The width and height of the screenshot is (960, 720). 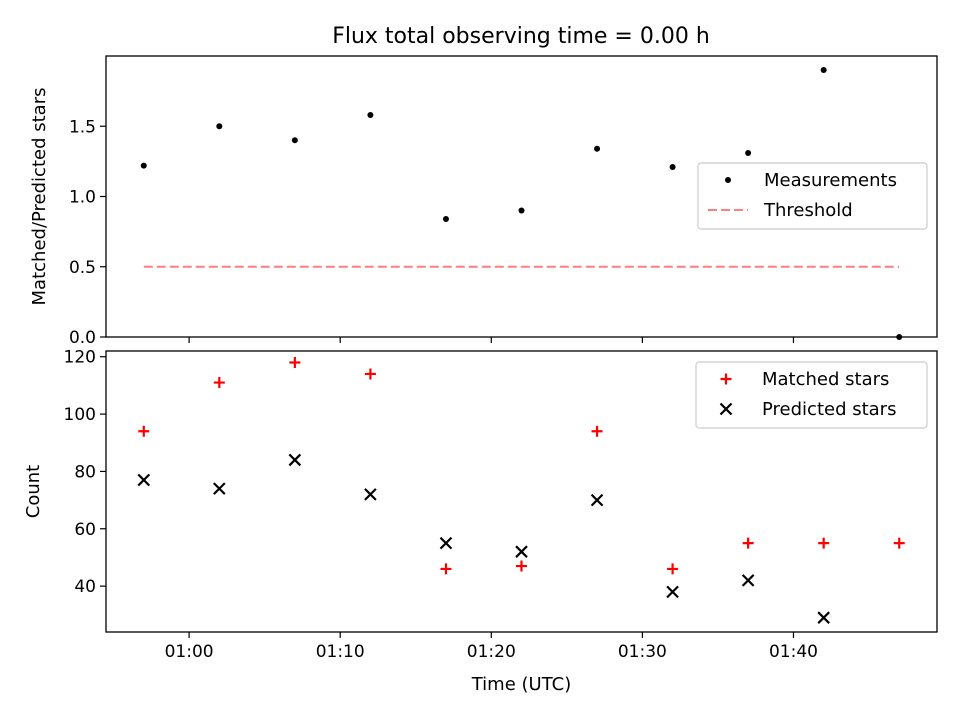 I want to click on figure-title: Flux total observing time = 0.00 h, so click(x=521, y=36).